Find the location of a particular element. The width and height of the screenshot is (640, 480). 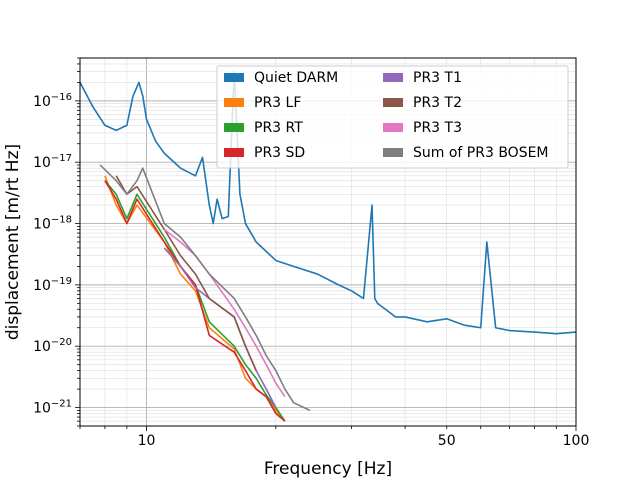

y-tick-label: 10−18 is located at coordinates (52, 224).